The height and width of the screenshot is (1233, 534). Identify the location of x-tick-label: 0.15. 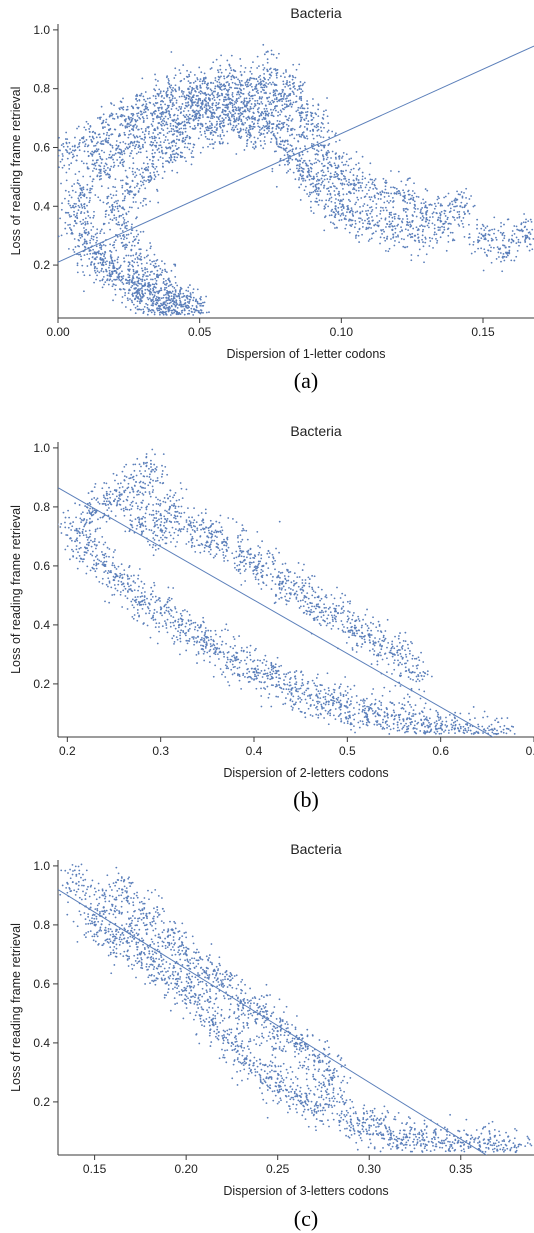
(483, 332).